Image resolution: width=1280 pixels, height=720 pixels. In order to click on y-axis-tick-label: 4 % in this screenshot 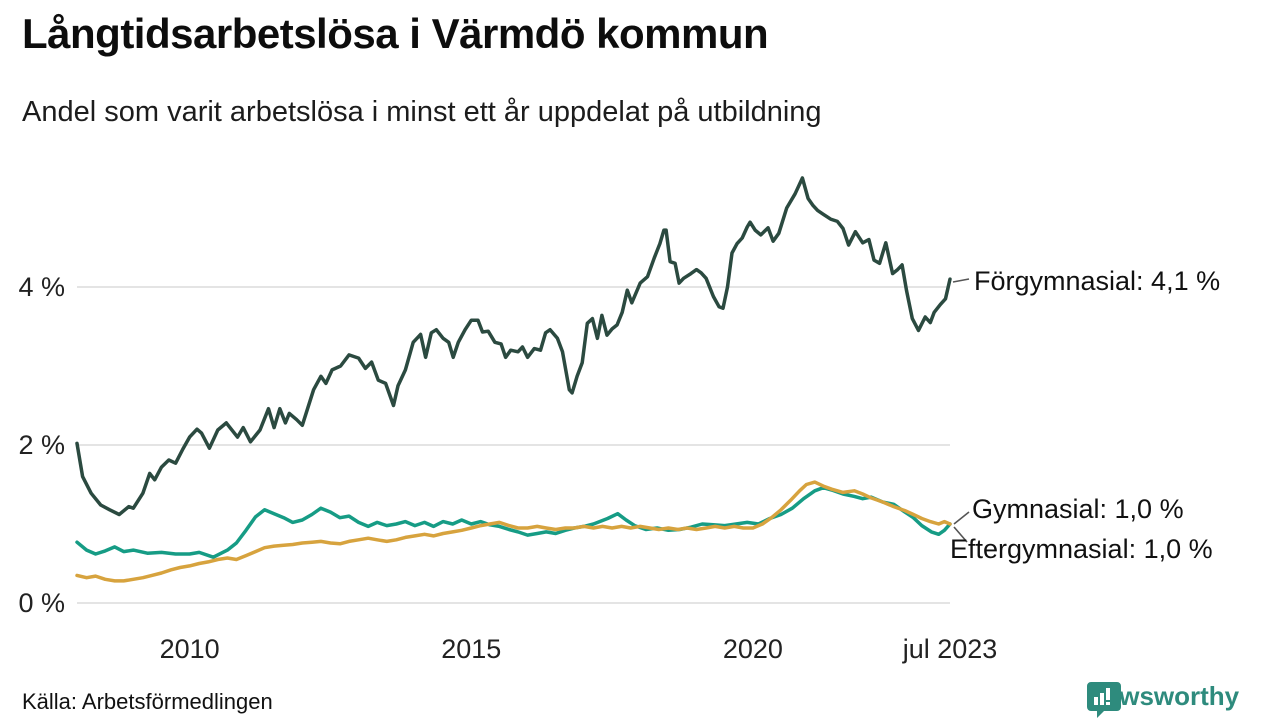, I will do `click(41, 287)`.